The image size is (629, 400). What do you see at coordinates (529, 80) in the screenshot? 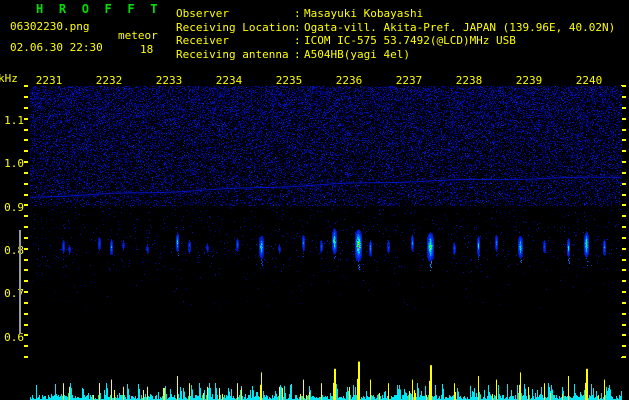
I see `x-axis-tick-label: 2239` at bounding box center [529, 80].